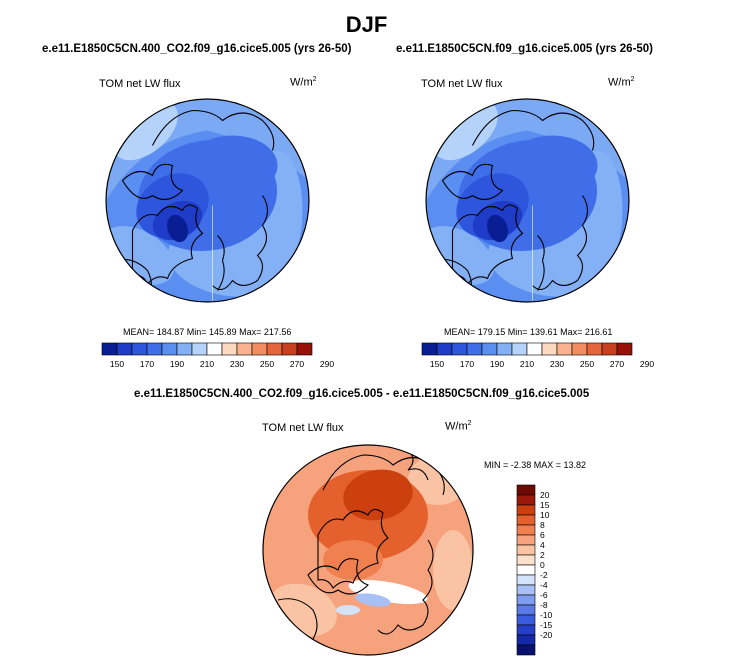 The image size is (733, 662). What do you see at coordinates (542, 545) in the screenshot?
I see `diff-colorbar-tick-label: 4` at bounding box center [542, 545].